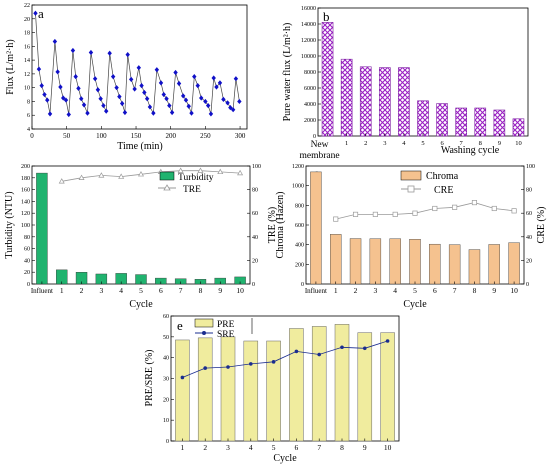 The image size is (550, 467). What do you see at coordinates (205, 447) in the screenshot?
I see `x-tick-label: 2` at bounding box center [205, 447].